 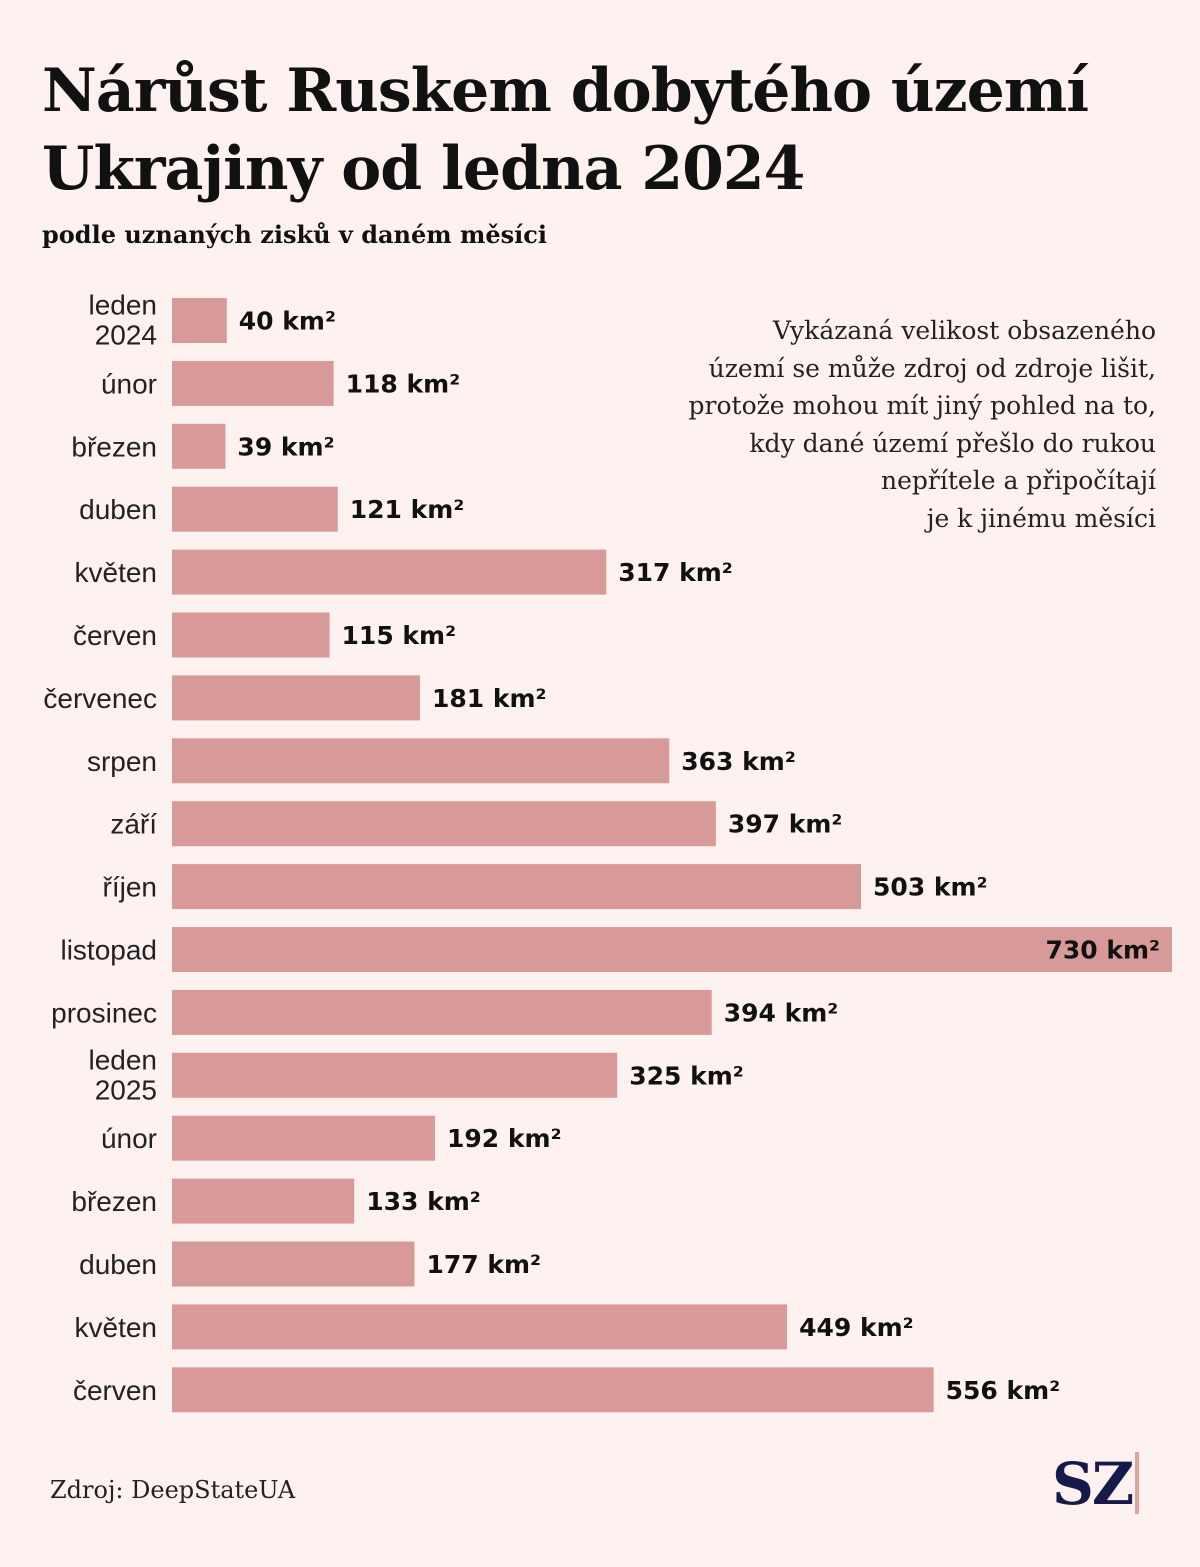 I want to click on data-label: 118 km², so click(x=403, y=383).